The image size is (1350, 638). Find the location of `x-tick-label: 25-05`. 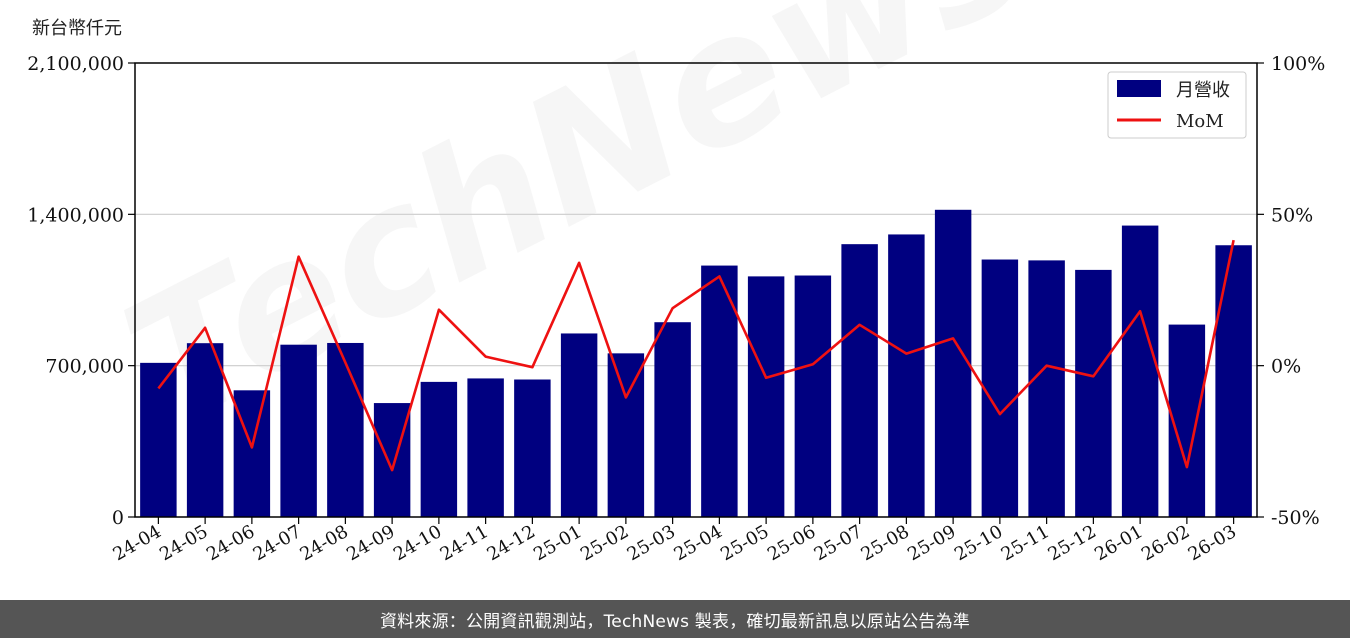

x-tick-label: 25-05 is located at coordinates (744, 543).